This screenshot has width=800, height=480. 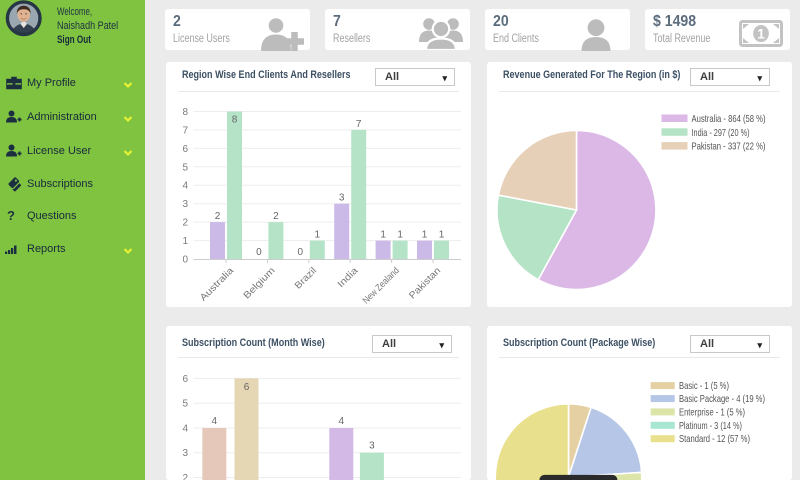 What do you see at coordinates (704, 386) in the screenshot?
I see `svg-text: Basic - 1 (5 %)` at bounding box center [704, 386].